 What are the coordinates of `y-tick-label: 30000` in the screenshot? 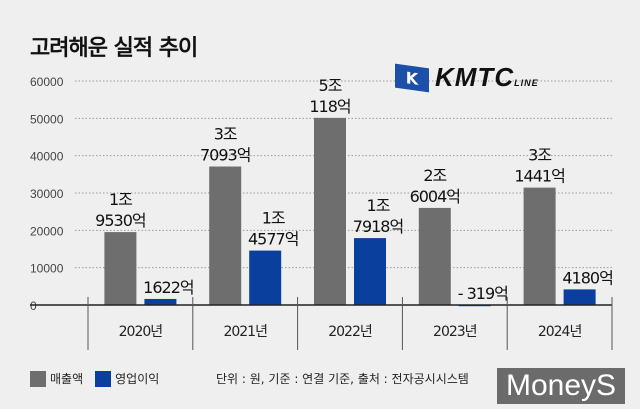 It's located at (47, 194).